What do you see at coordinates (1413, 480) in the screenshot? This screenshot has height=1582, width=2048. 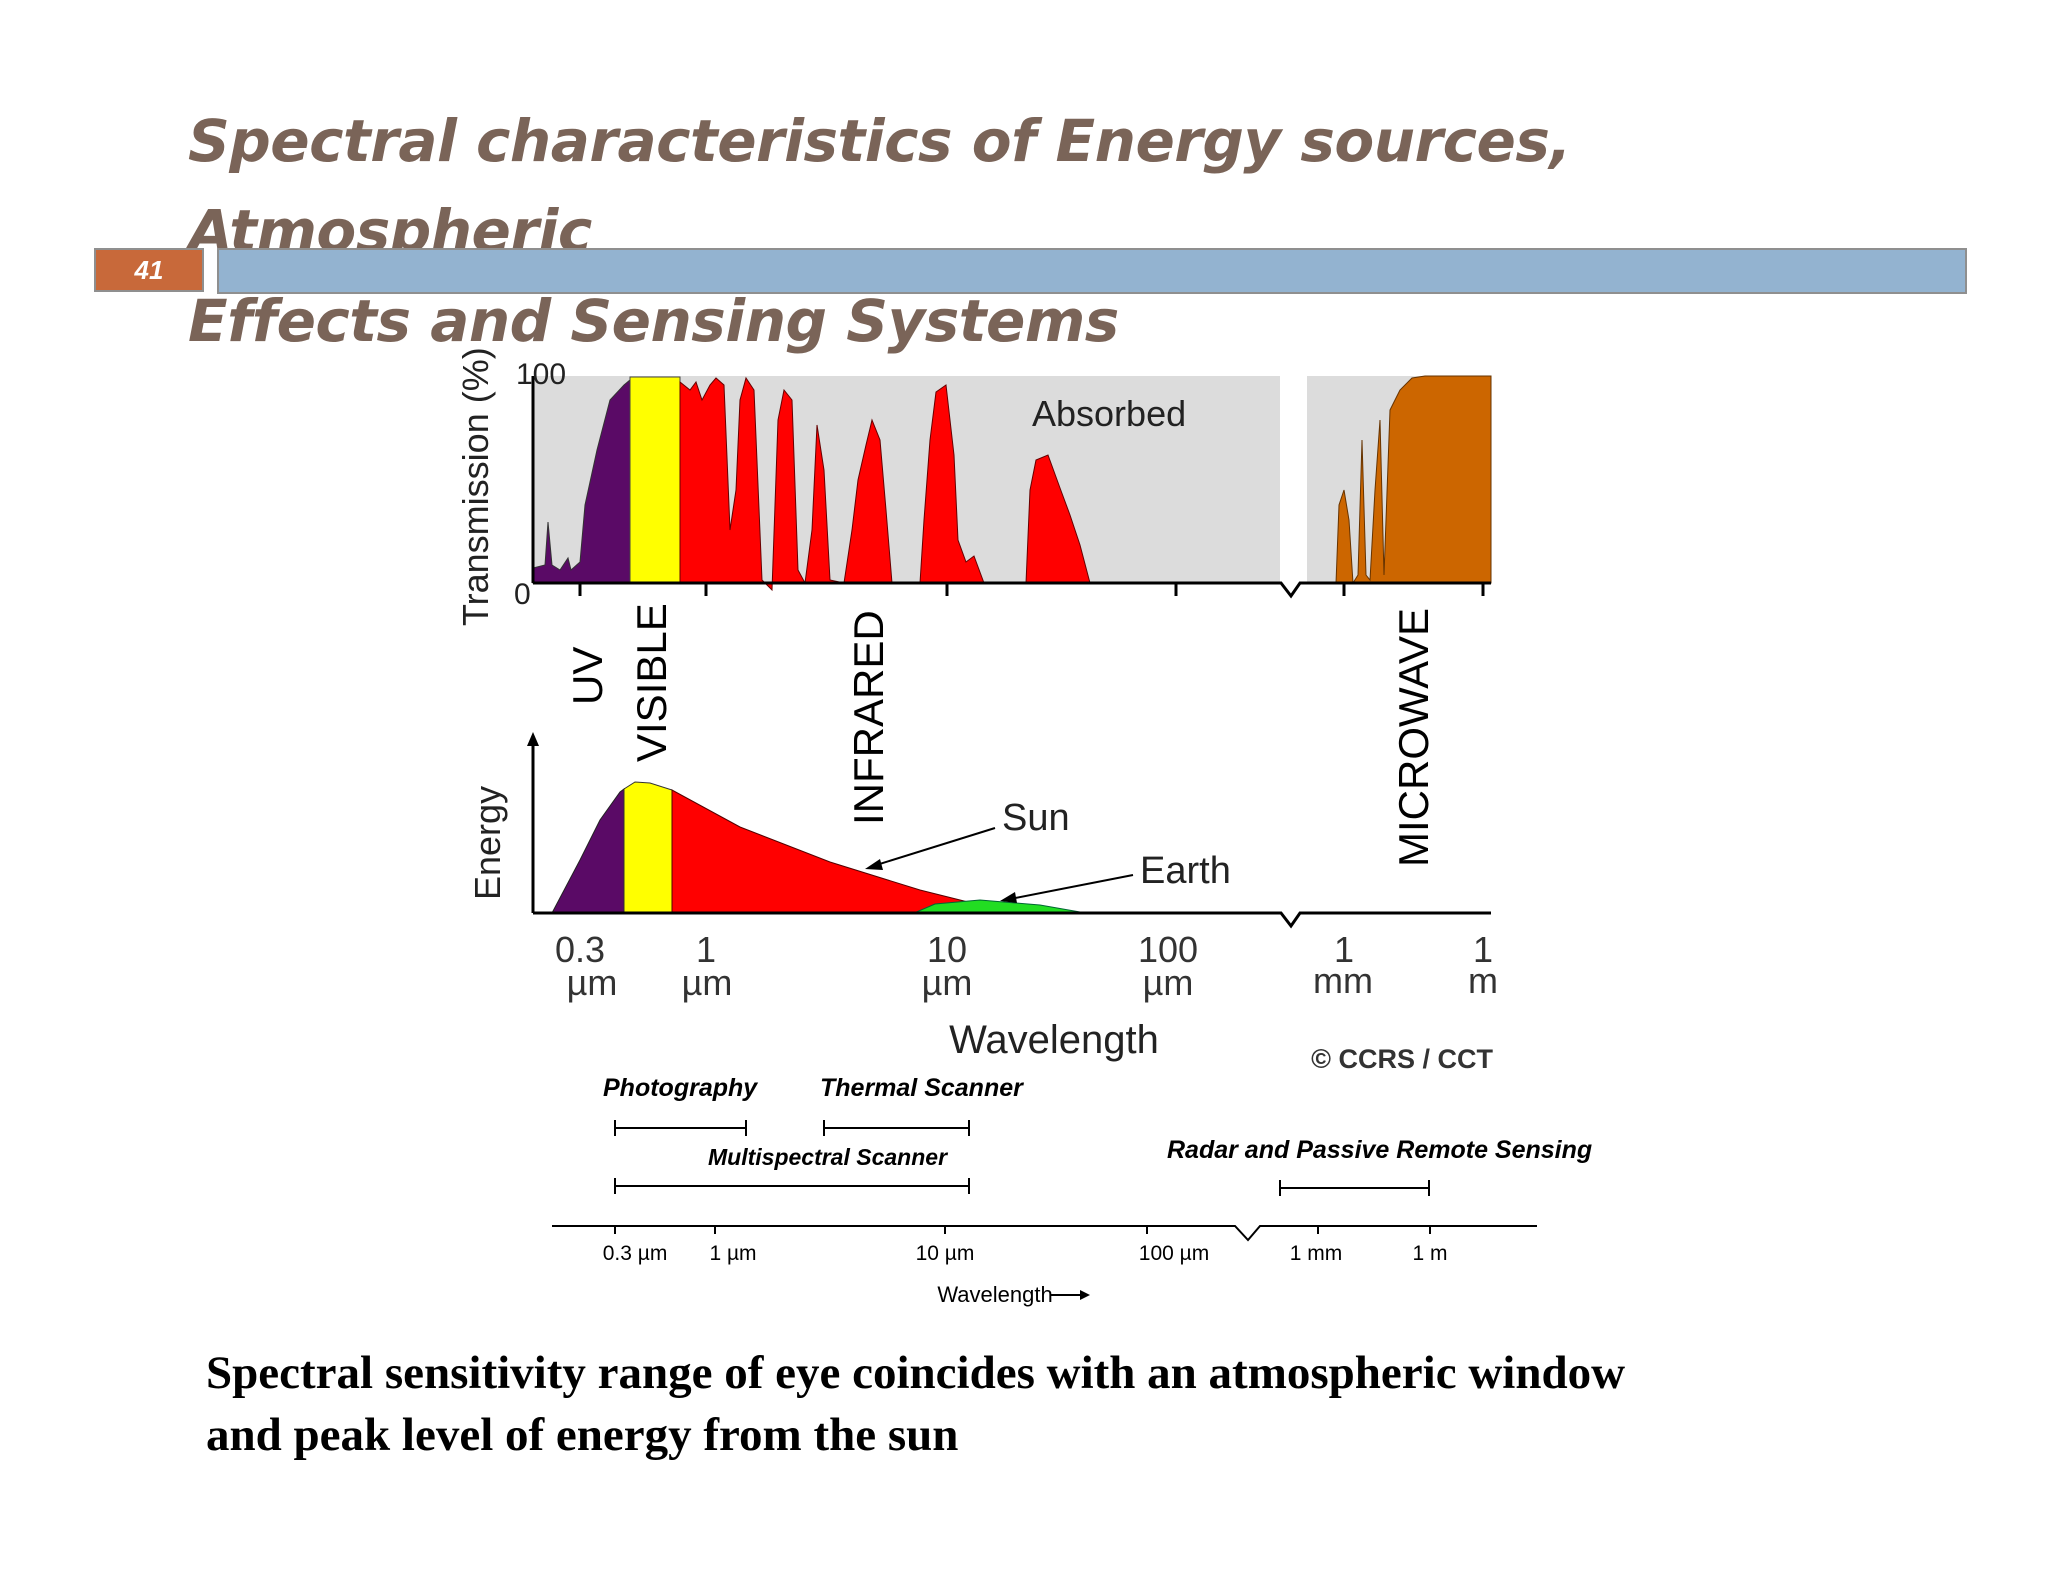 I see `microwave-transmission` at bounding box center [1413, 480].